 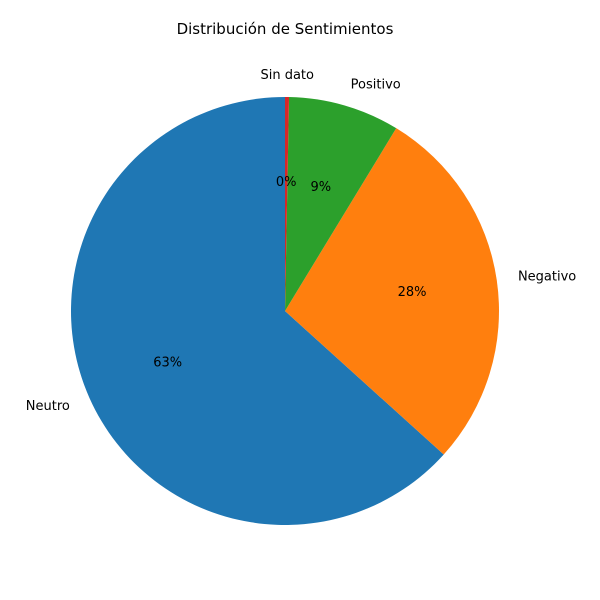 What do you see at coordinates (48, 406) in the screenshot?
I see `slice-label-neutro: Neutro` at bounding box center [48, 406].